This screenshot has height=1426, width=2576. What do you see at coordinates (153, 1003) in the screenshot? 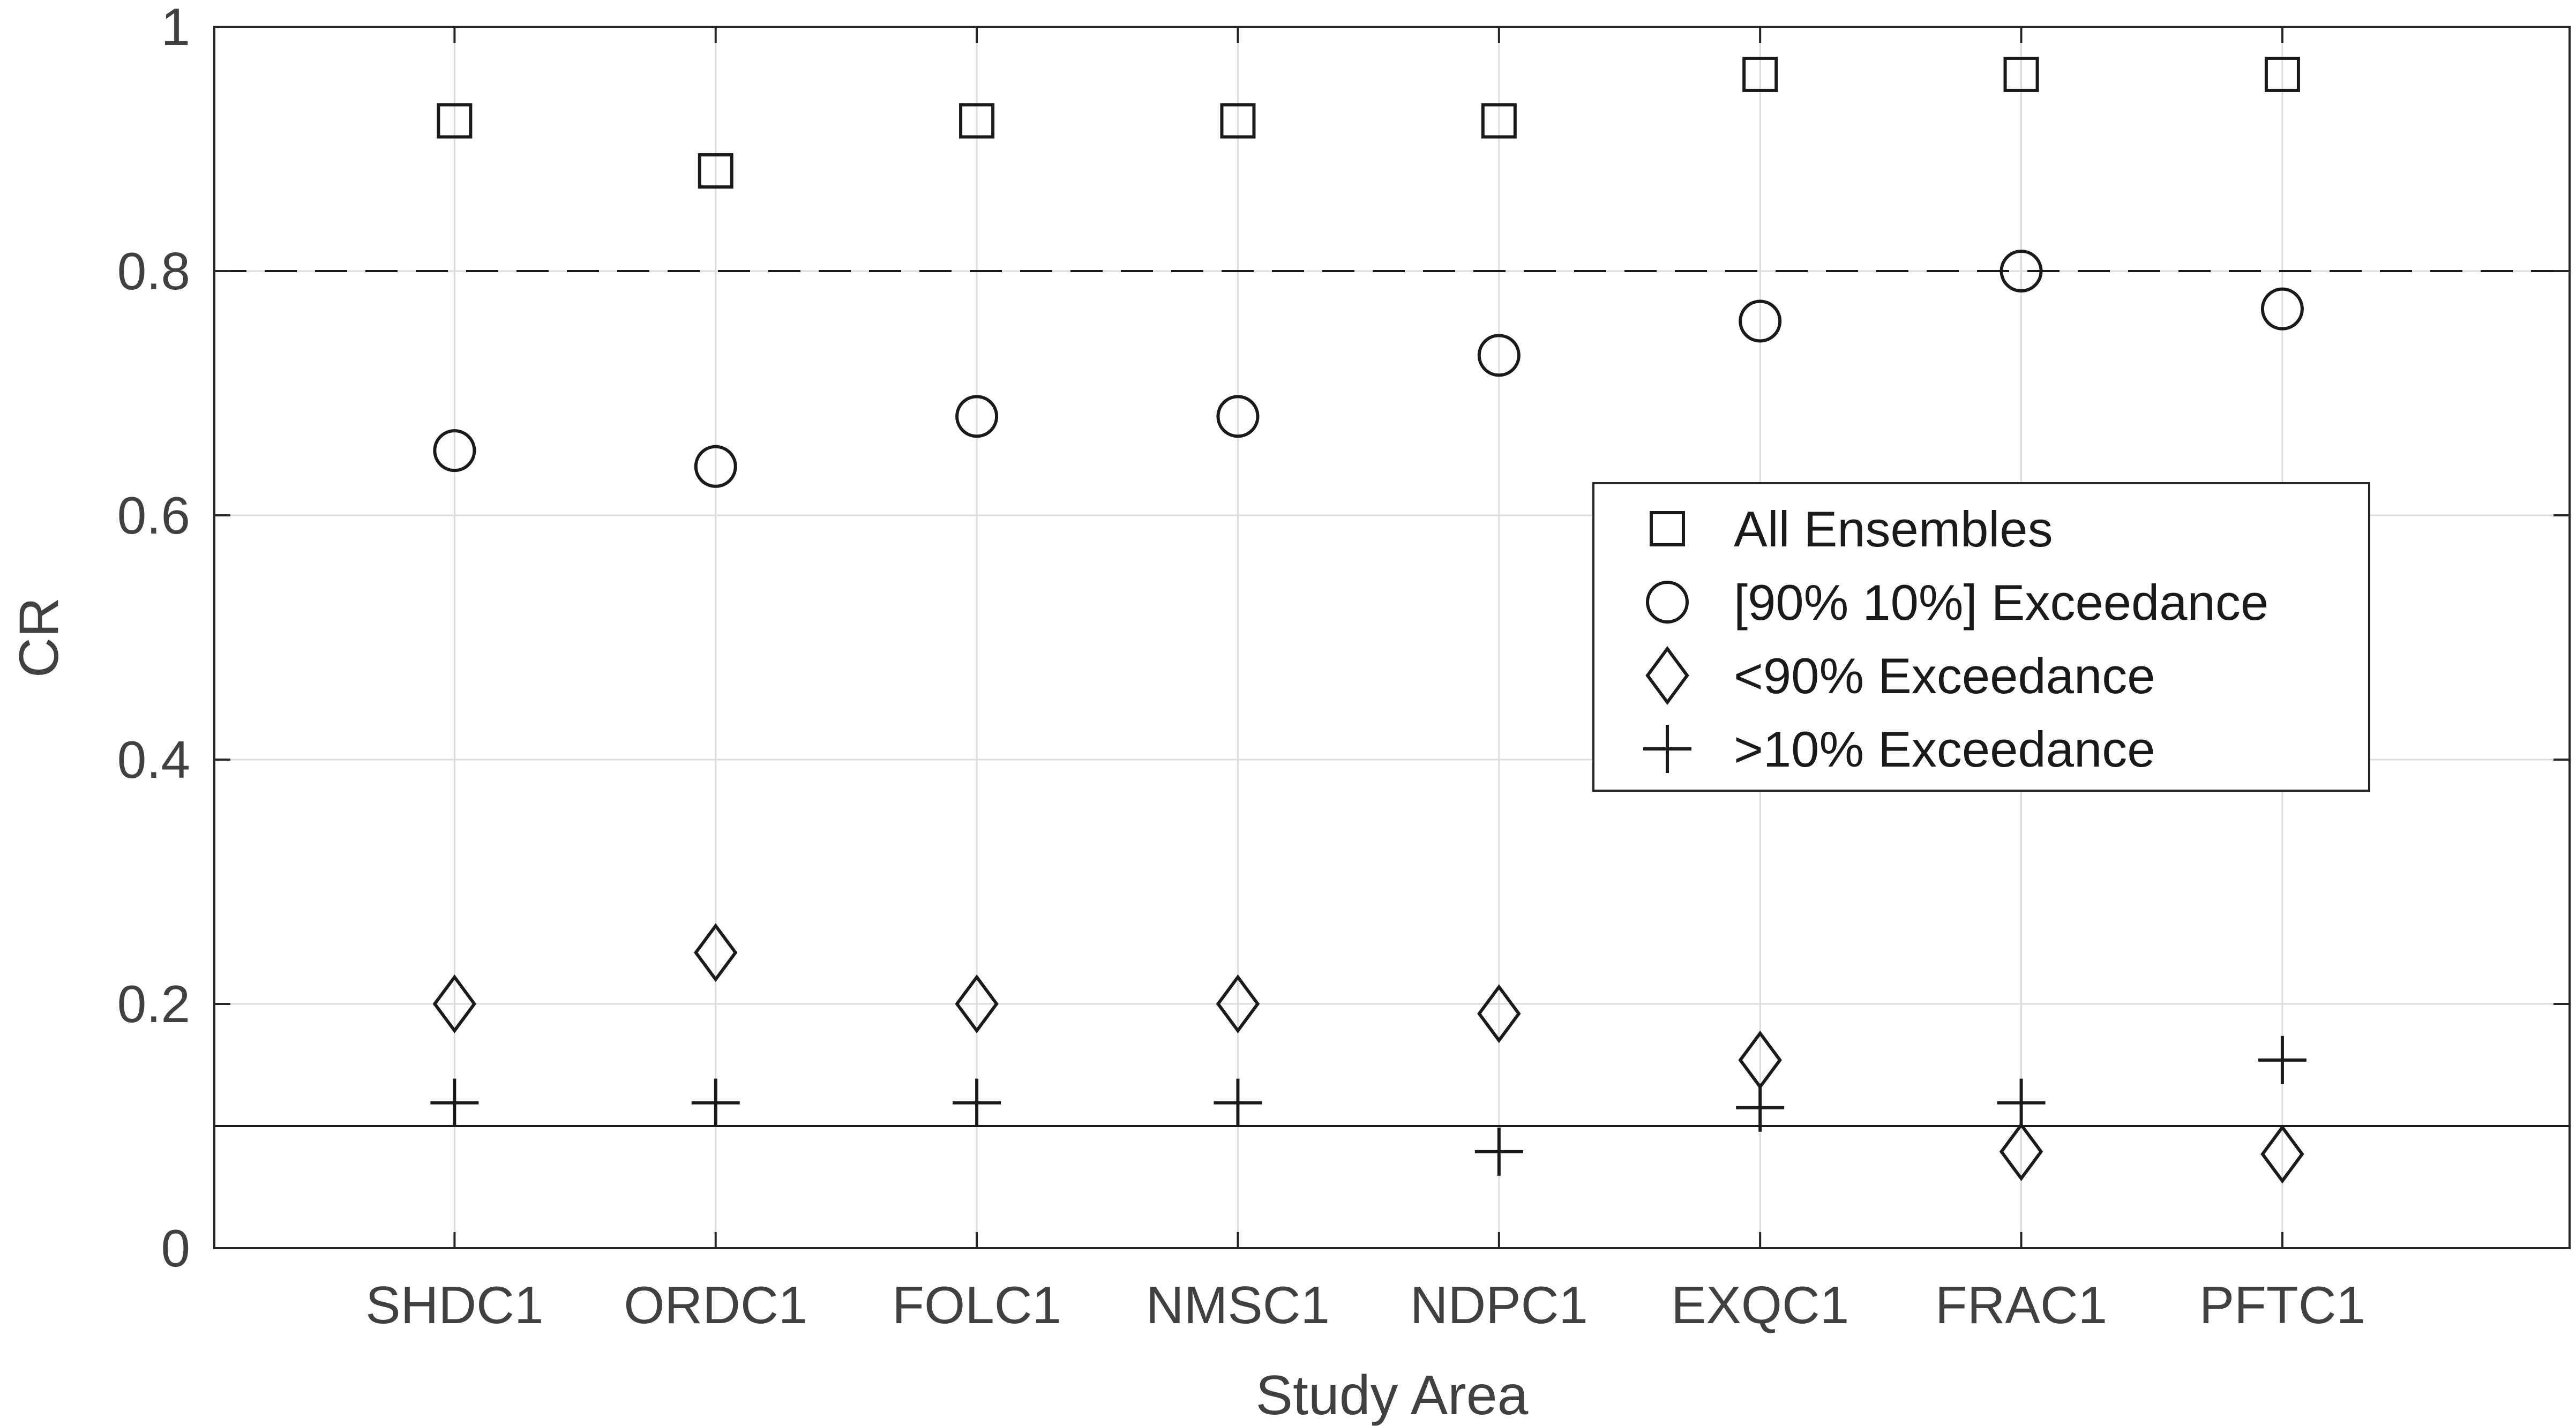
I see `y-tick-label: 0.2` at bounding box center [153, 1003].